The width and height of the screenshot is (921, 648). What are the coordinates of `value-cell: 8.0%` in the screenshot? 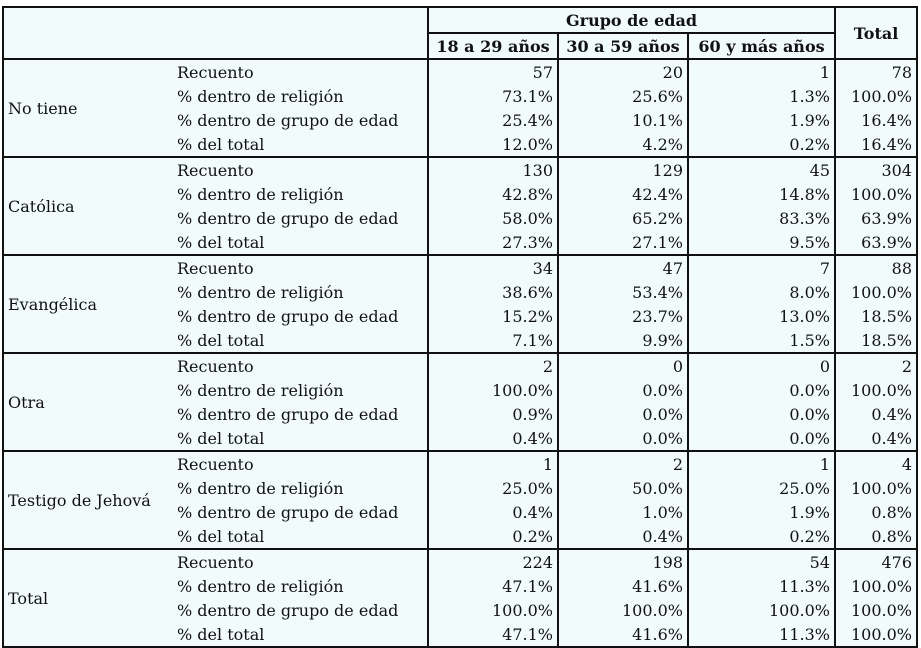 It's located at (761, 292).